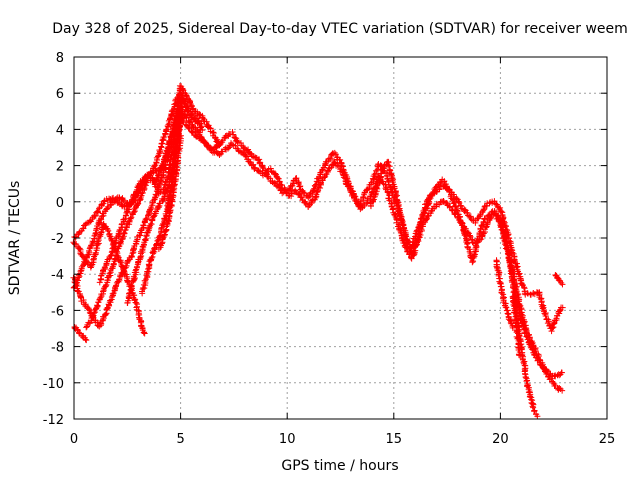  I want to click on x-tick-label: 15, so click(394, 439).